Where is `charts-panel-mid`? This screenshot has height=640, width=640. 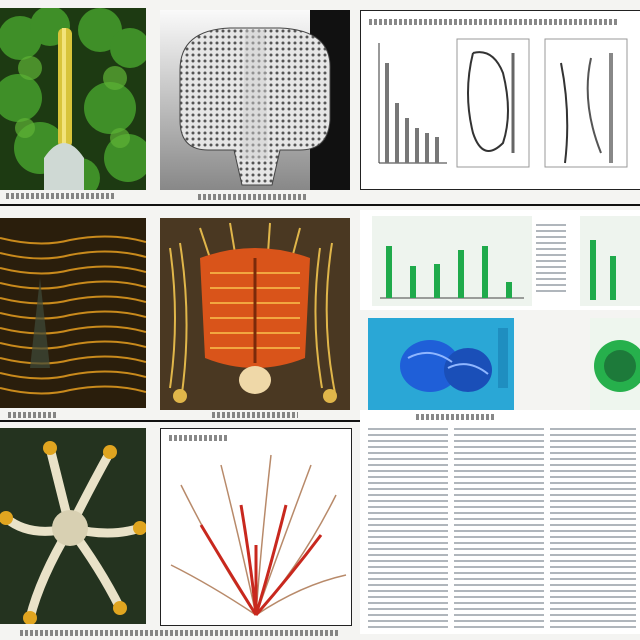
charts-panel-mid is located at coordinates (500, 260).